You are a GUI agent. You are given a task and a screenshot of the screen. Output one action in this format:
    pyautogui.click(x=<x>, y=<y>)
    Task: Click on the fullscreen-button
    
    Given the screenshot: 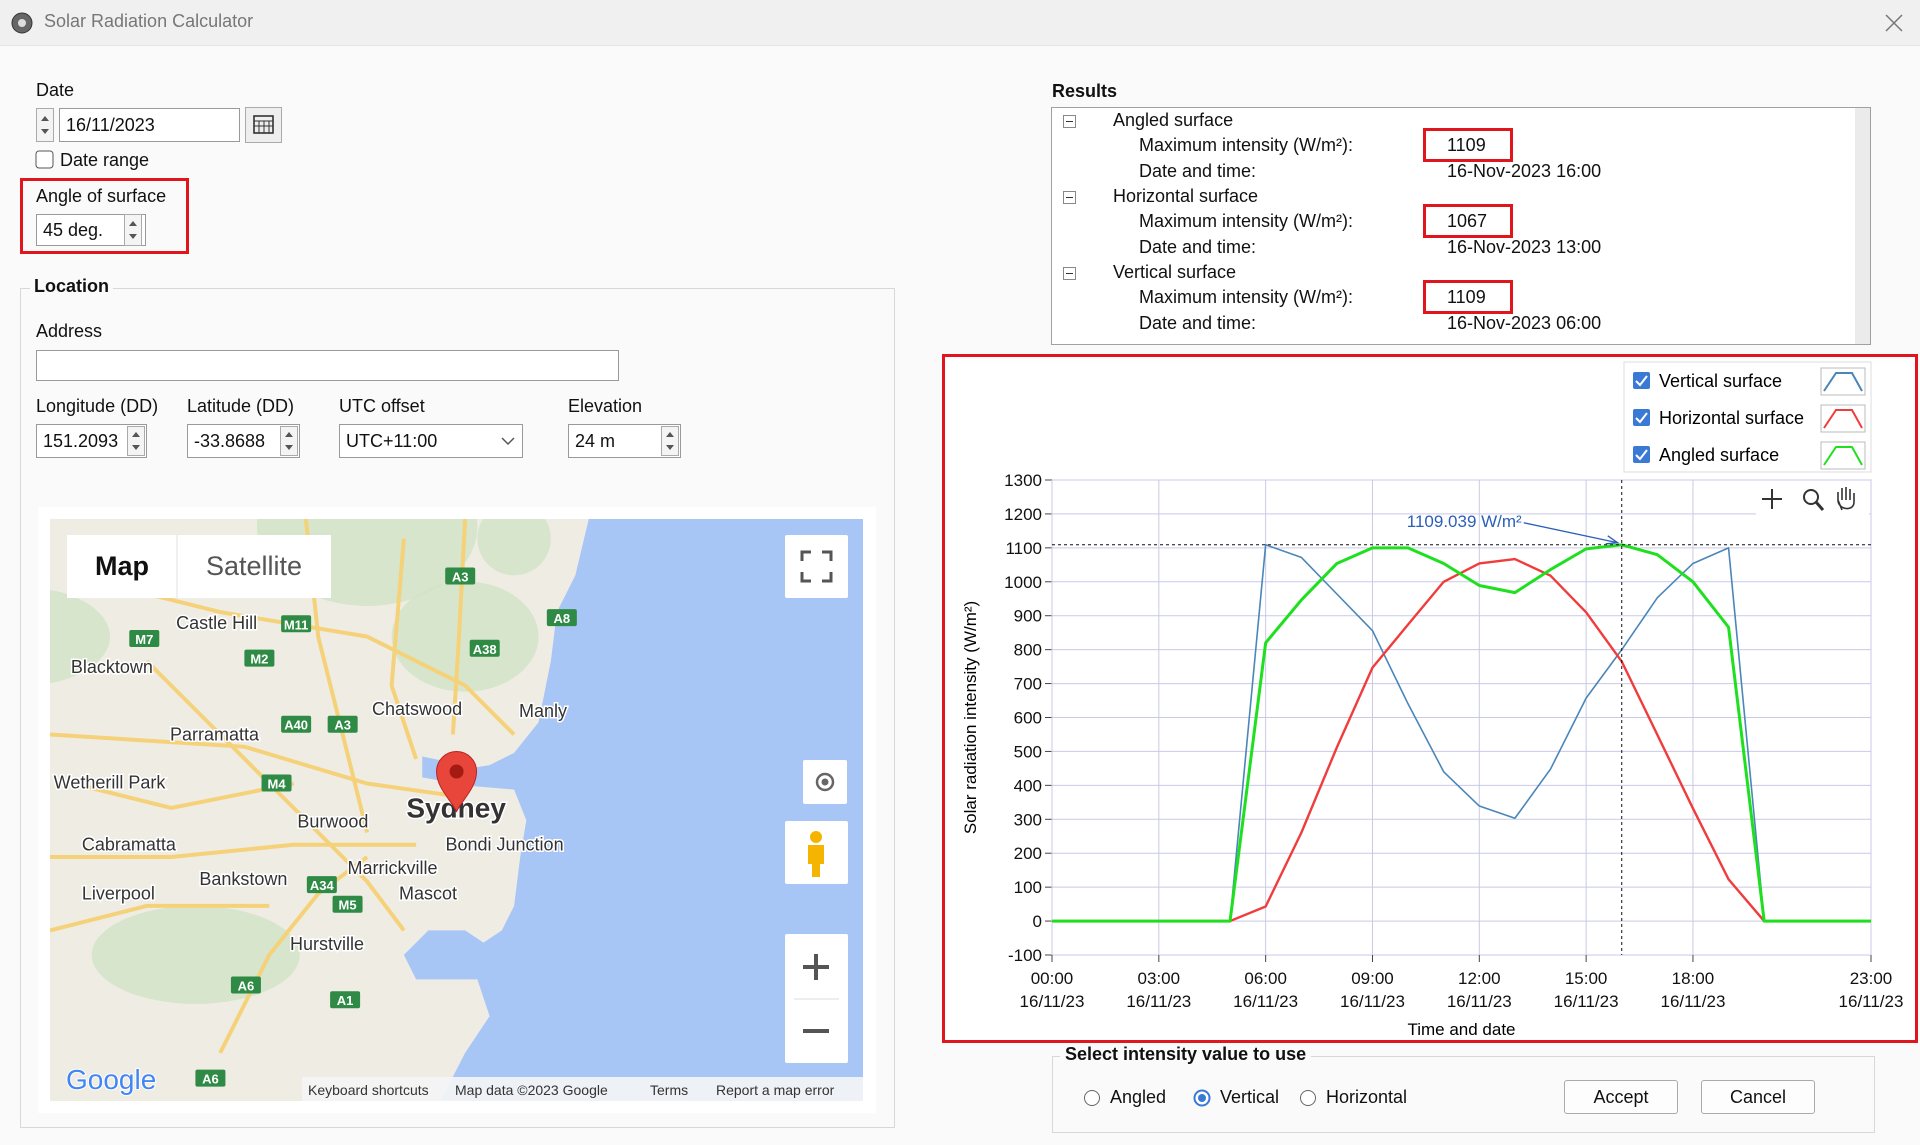 What is the action you would take?
    pyautogui.click(x=816, y=566)
    